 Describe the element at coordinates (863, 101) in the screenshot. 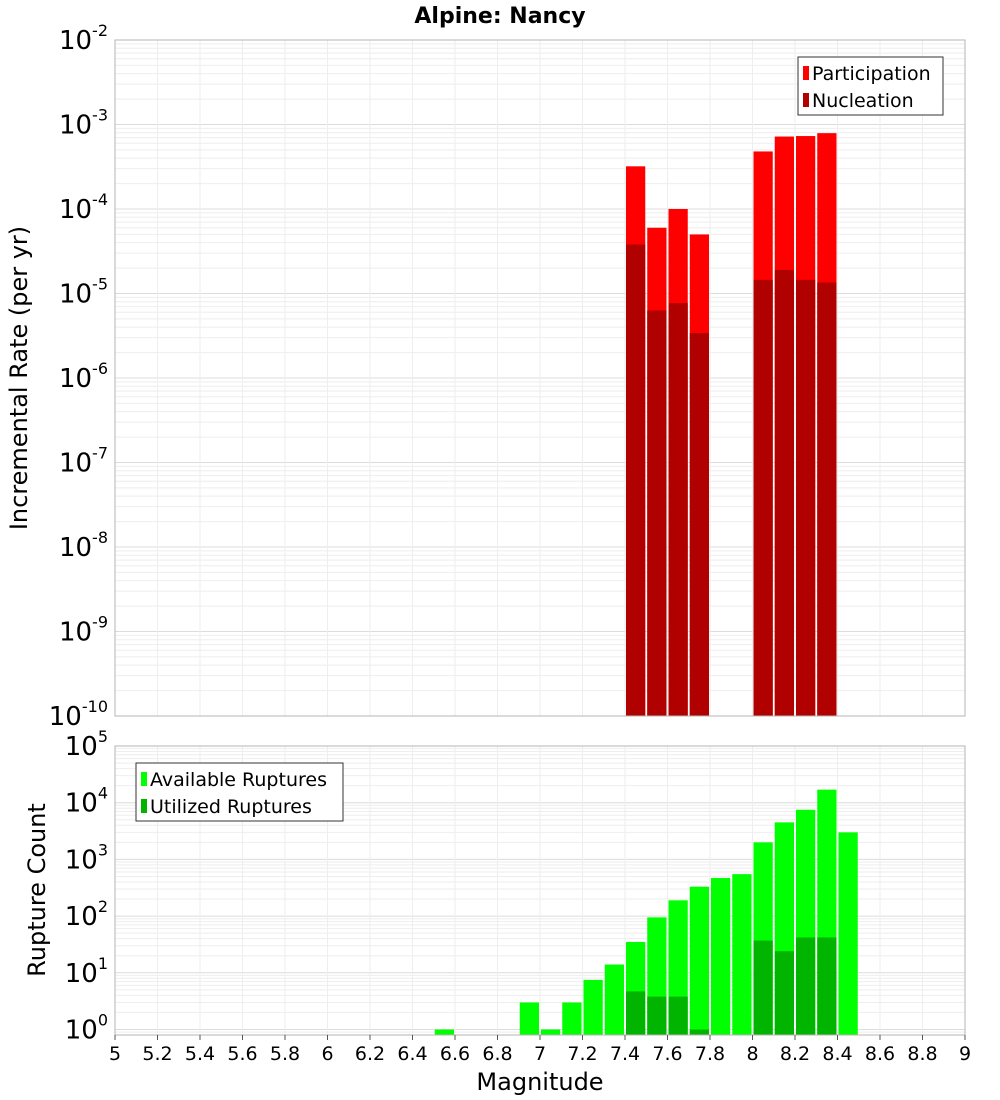

I see `legend-label: Nucleation` at that location.